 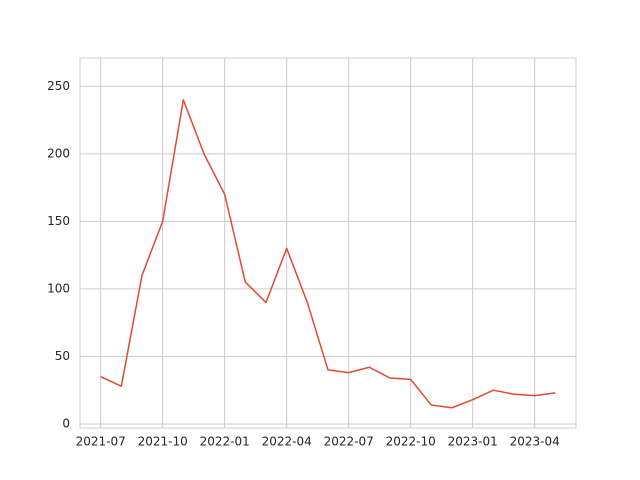 I want to click on y-tick-label: 0, so click(x=66, y=423).